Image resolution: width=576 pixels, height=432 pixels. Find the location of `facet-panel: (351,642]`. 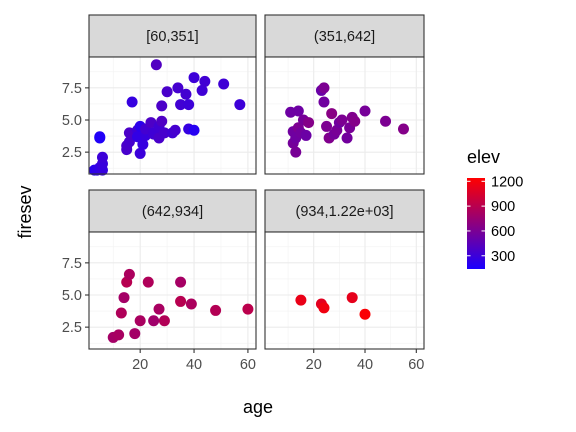

facet-panel: (351,642] is located at coordinates (344, 94).